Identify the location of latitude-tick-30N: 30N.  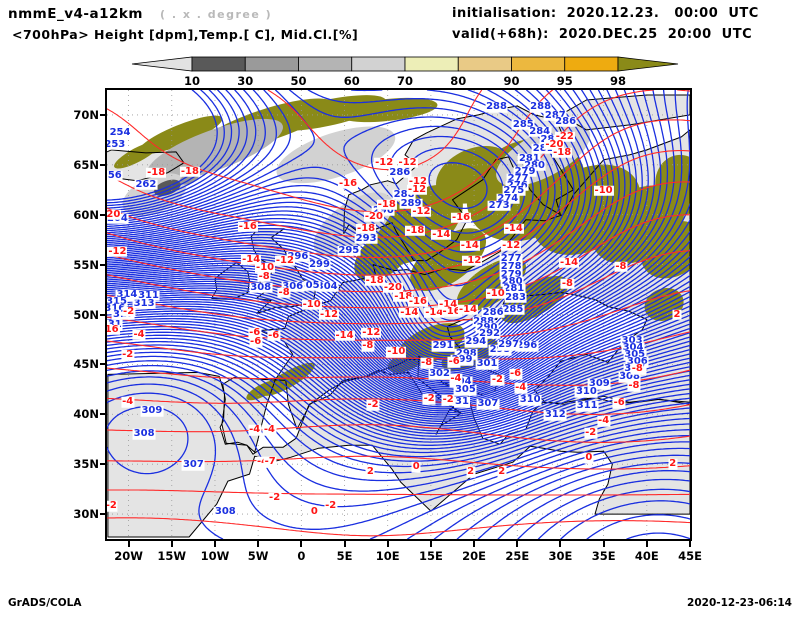
(86, 514).